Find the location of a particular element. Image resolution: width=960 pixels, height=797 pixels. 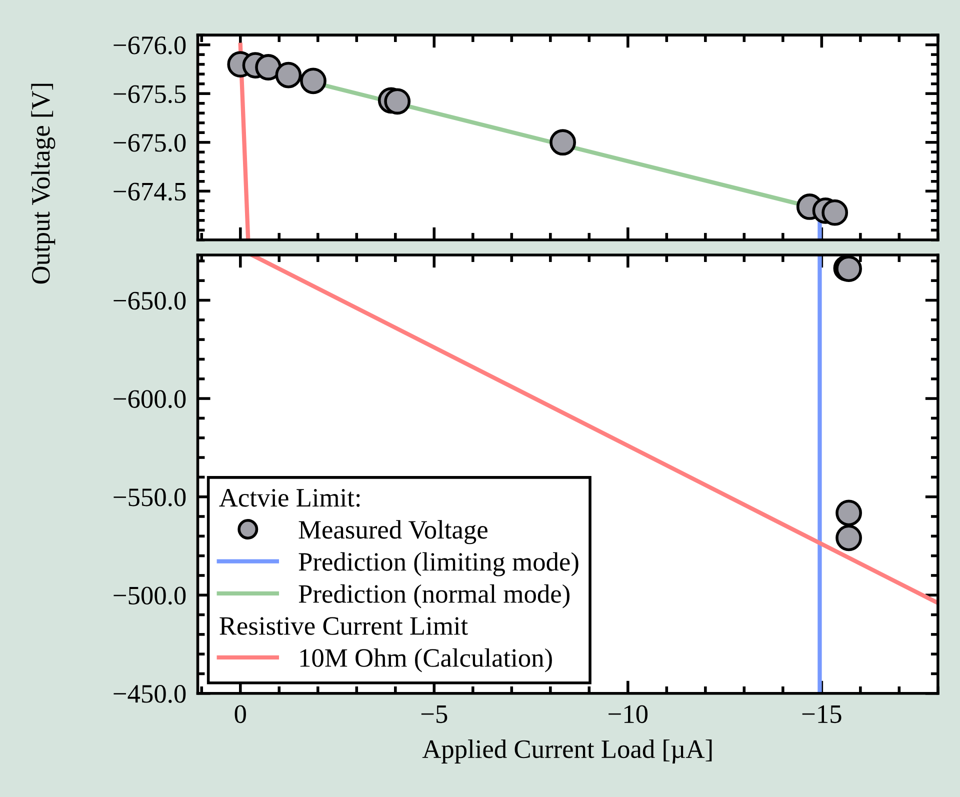

y-tick-label: −675.0 is located at coordinates (150, 143).